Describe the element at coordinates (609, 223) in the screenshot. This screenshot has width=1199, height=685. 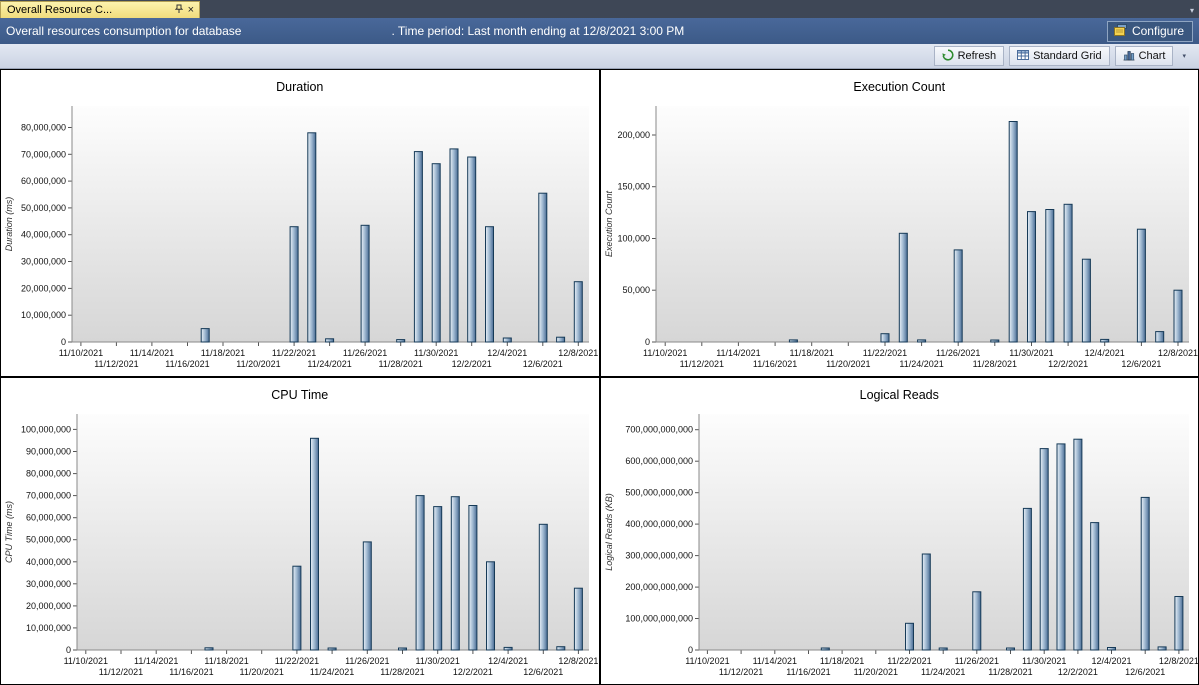
I see `svg-text: Execution Count` at that location.